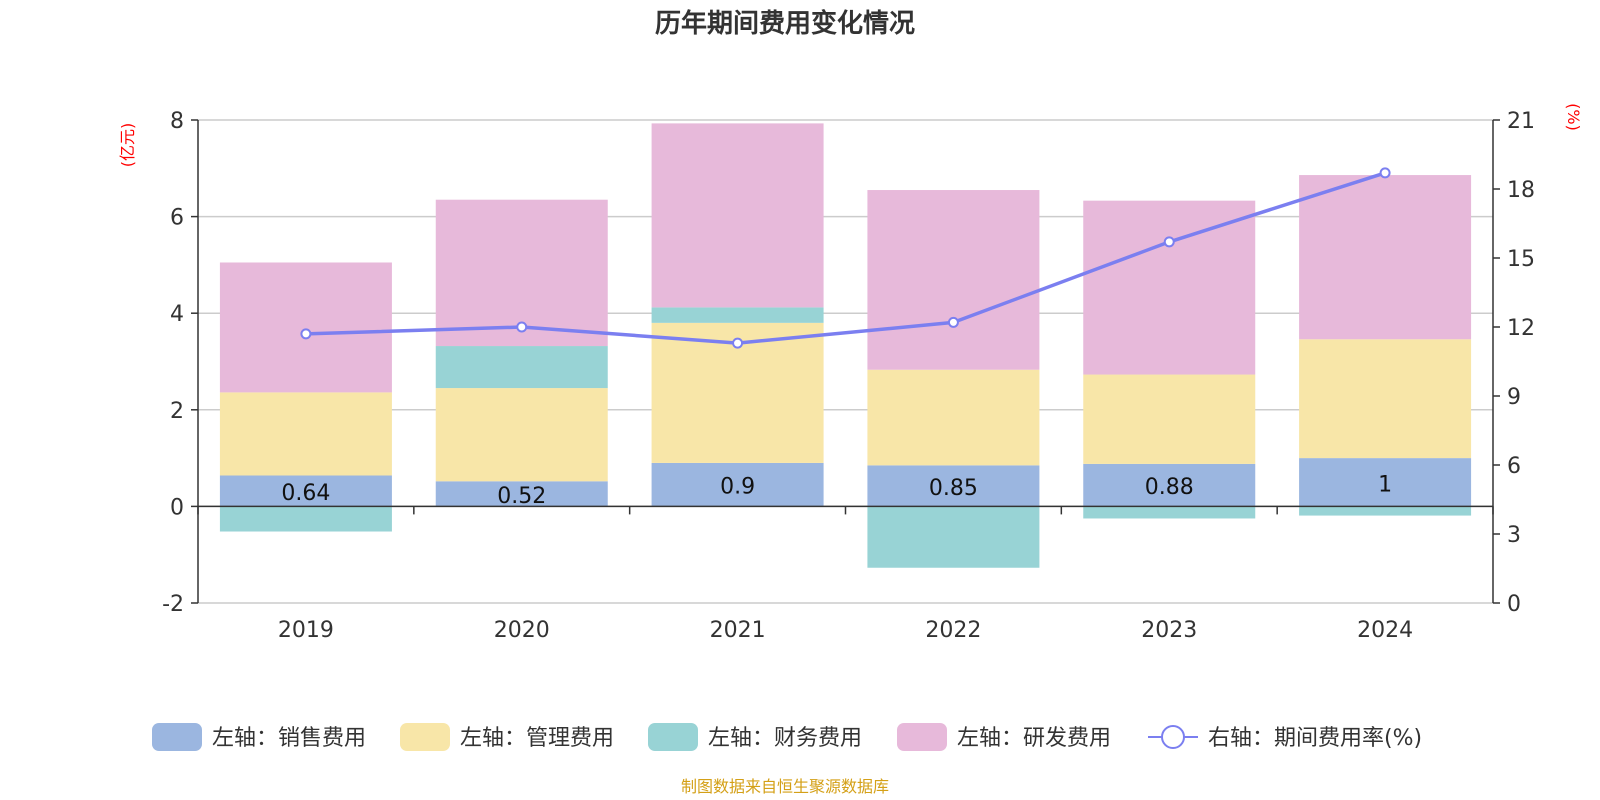 This screenshot has width=1600, height=800. What do you see at coordinates (785, 786) in the screenshot?
I see `source-note: 制图数据来自恒生聚源数据库` at bounding box center [785, 786].